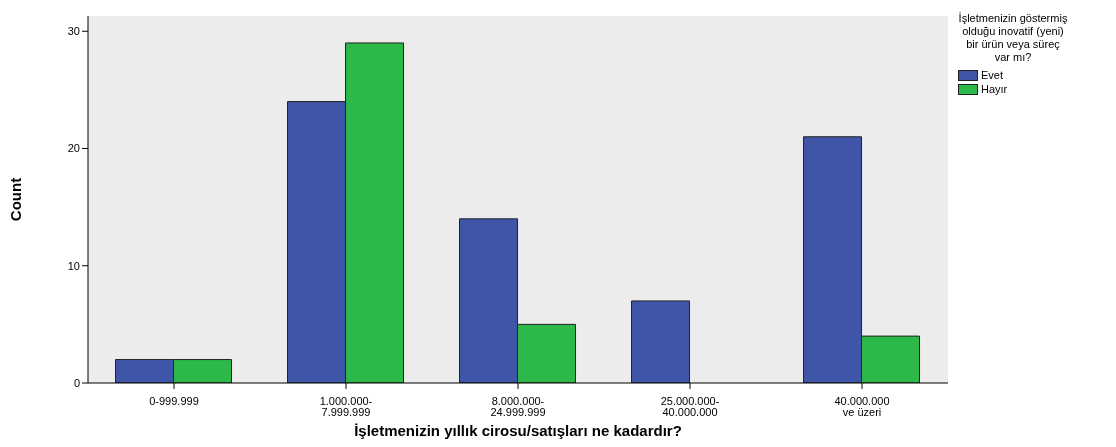 The height and width of the screenshot is (447, 1116). What do you see at coordinates (73, 148) in the screenshot?
I see `y-tick-label: 20` at bounding box center [73, 148].